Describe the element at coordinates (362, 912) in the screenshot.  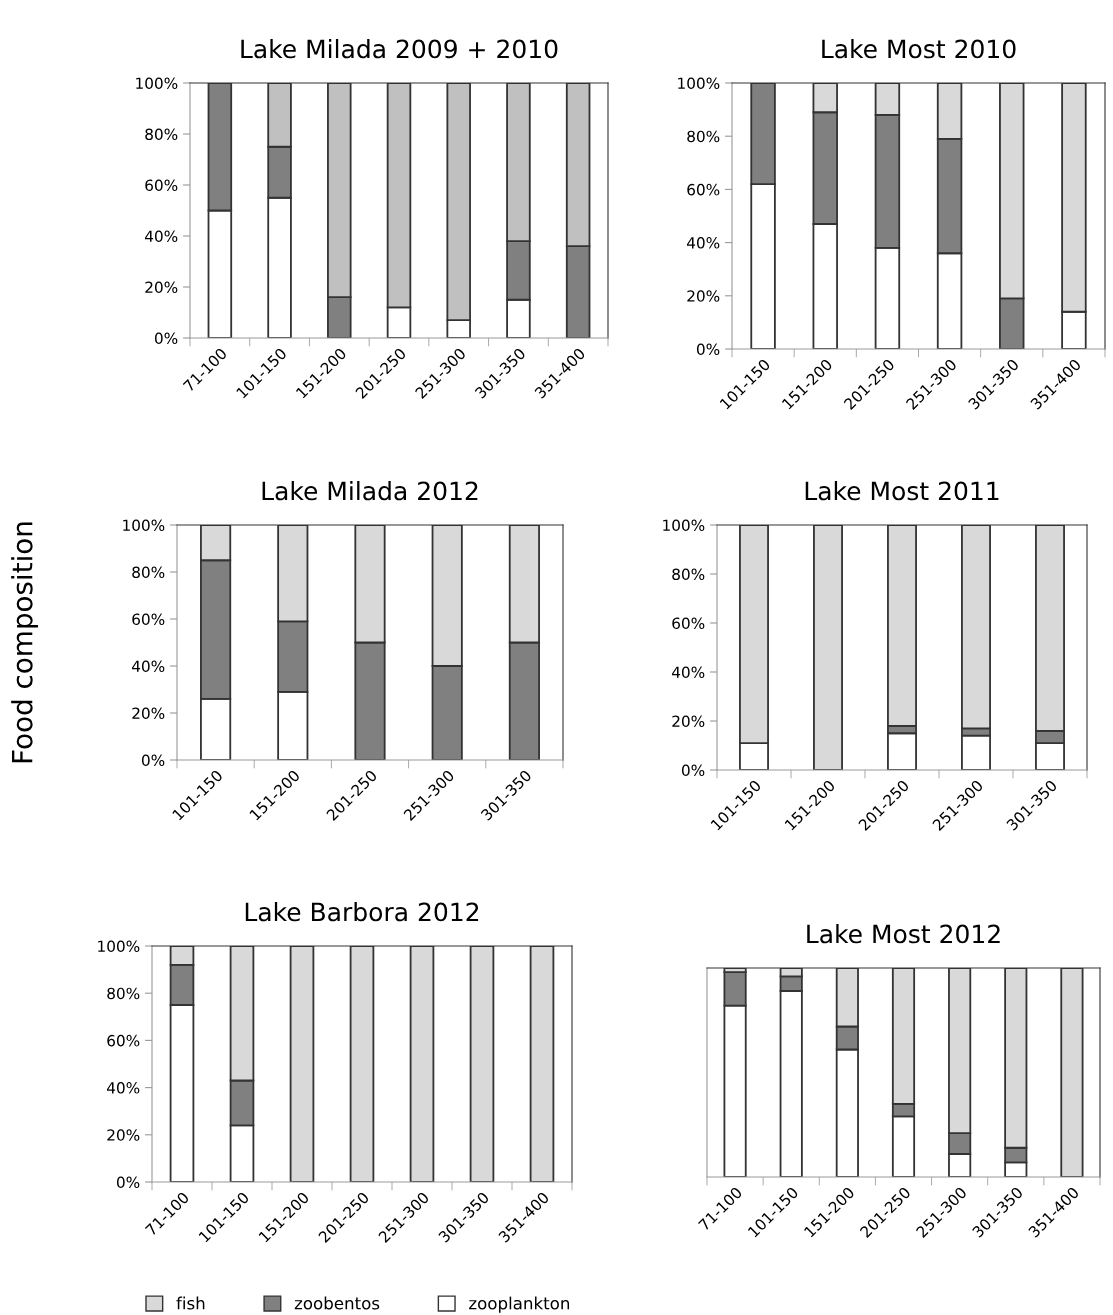
I see `chart-title: Lake Barbora 2012` at that location.